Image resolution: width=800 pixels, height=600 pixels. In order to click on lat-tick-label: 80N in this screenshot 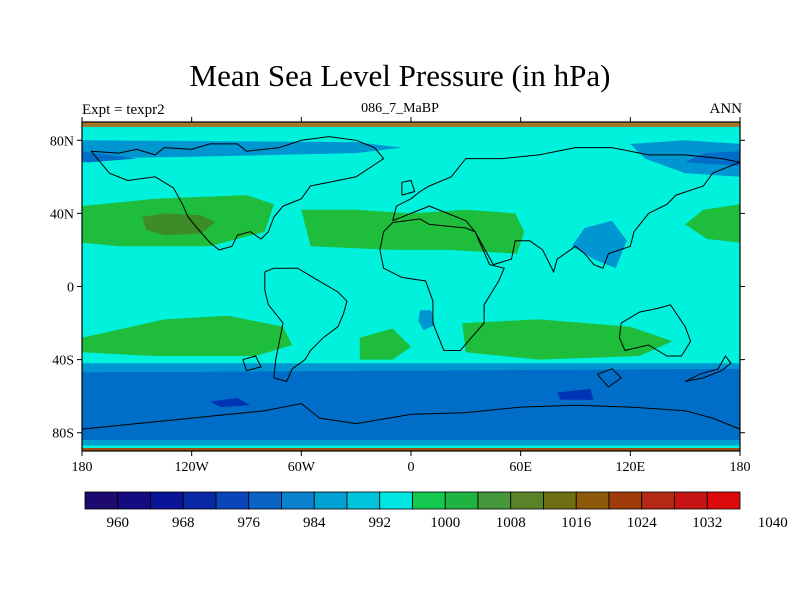, I will do `click(62, 141)`.